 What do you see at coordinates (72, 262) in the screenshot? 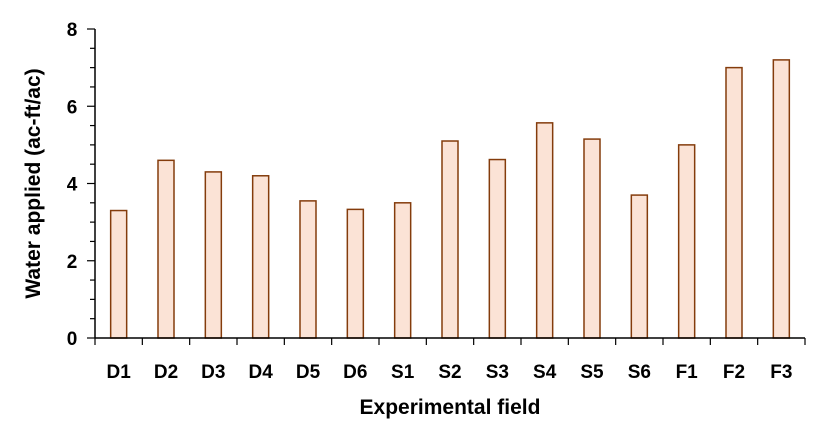
I see `y-tick-label: 2` at bounding box center [72, 262].